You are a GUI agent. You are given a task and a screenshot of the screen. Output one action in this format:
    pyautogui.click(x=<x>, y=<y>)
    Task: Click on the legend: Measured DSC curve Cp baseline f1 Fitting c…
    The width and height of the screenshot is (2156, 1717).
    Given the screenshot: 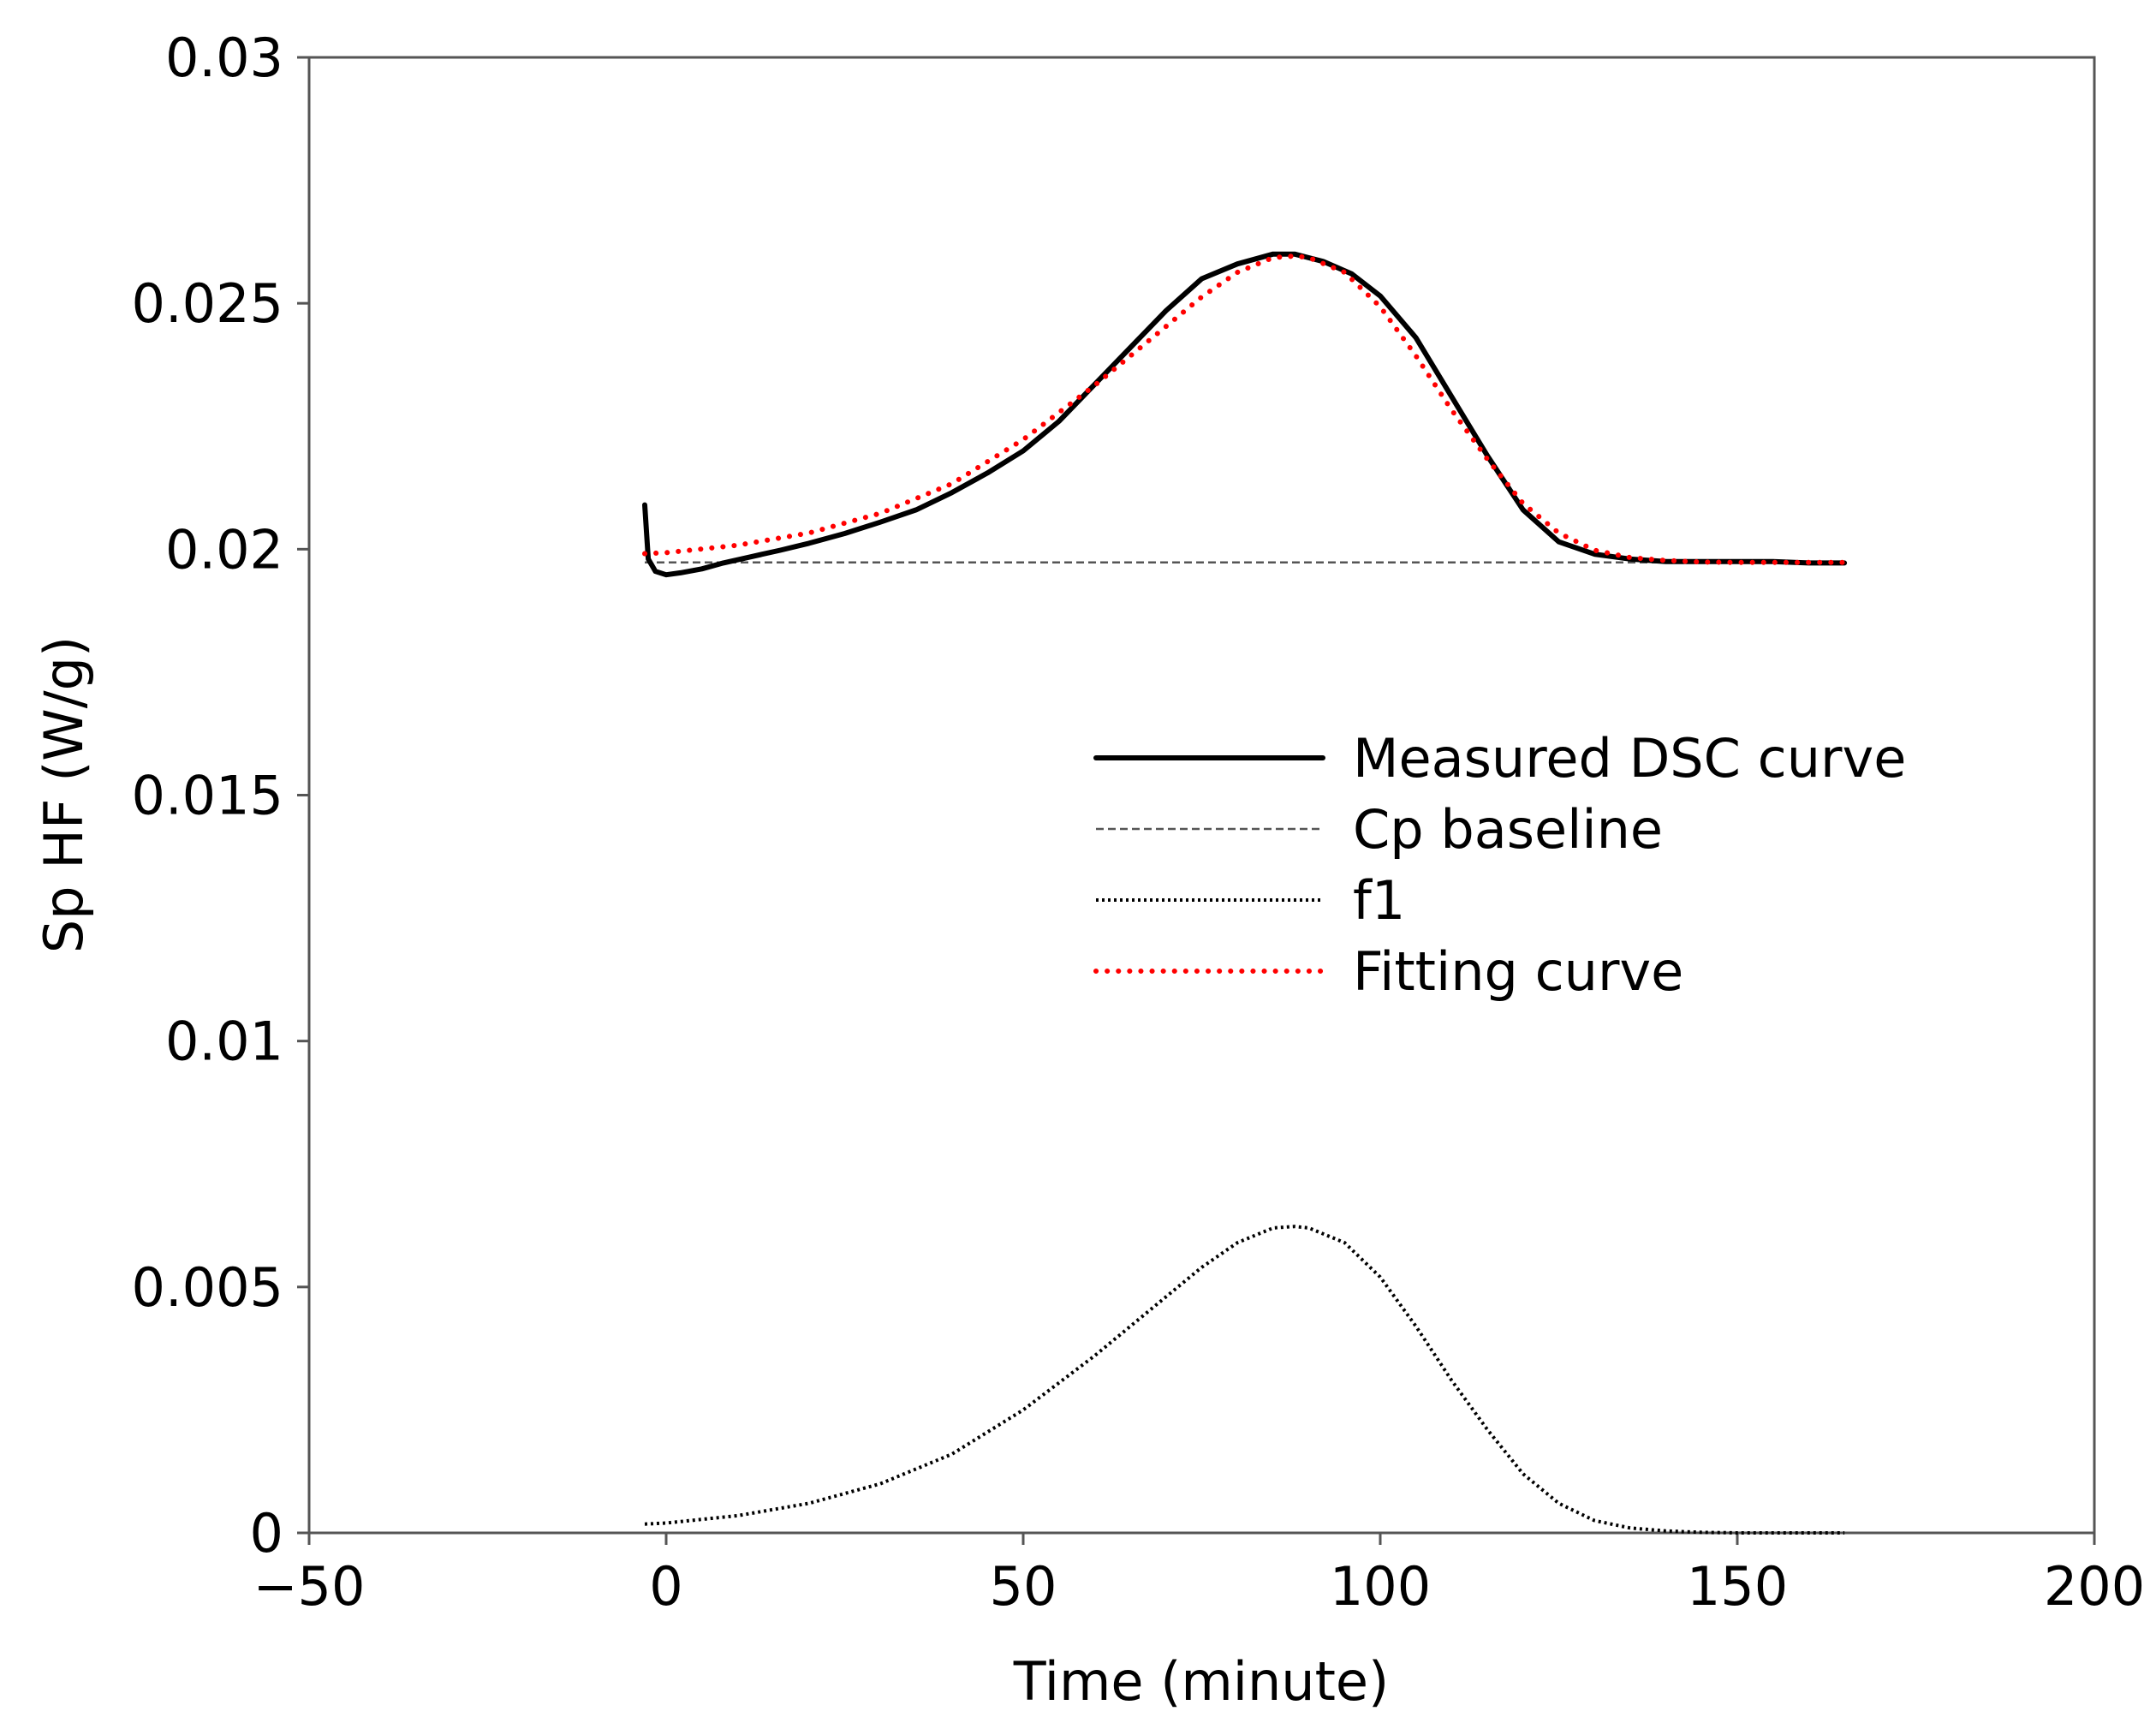 What is the action you would take?
    pyautogui.click(x=1500, y=865)
    